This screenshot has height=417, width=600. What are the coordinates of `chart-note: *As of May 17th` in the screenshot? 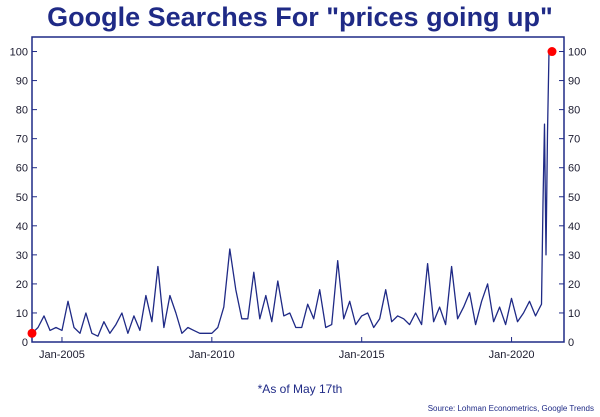 It's located at (300, 389).